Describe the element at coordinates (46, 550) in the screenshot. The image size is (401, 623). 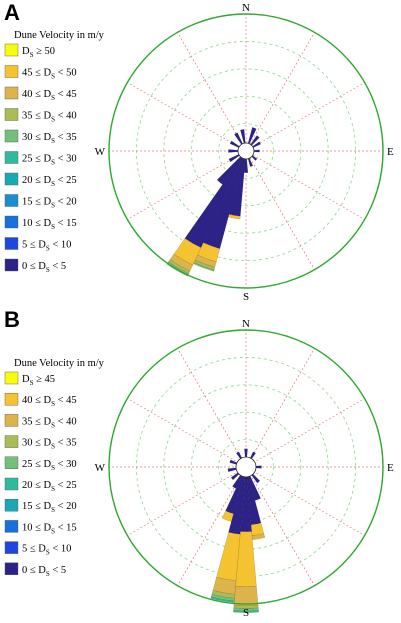
I see `panel-b-legend-label: 5 ≤ DS < 10` at that location.